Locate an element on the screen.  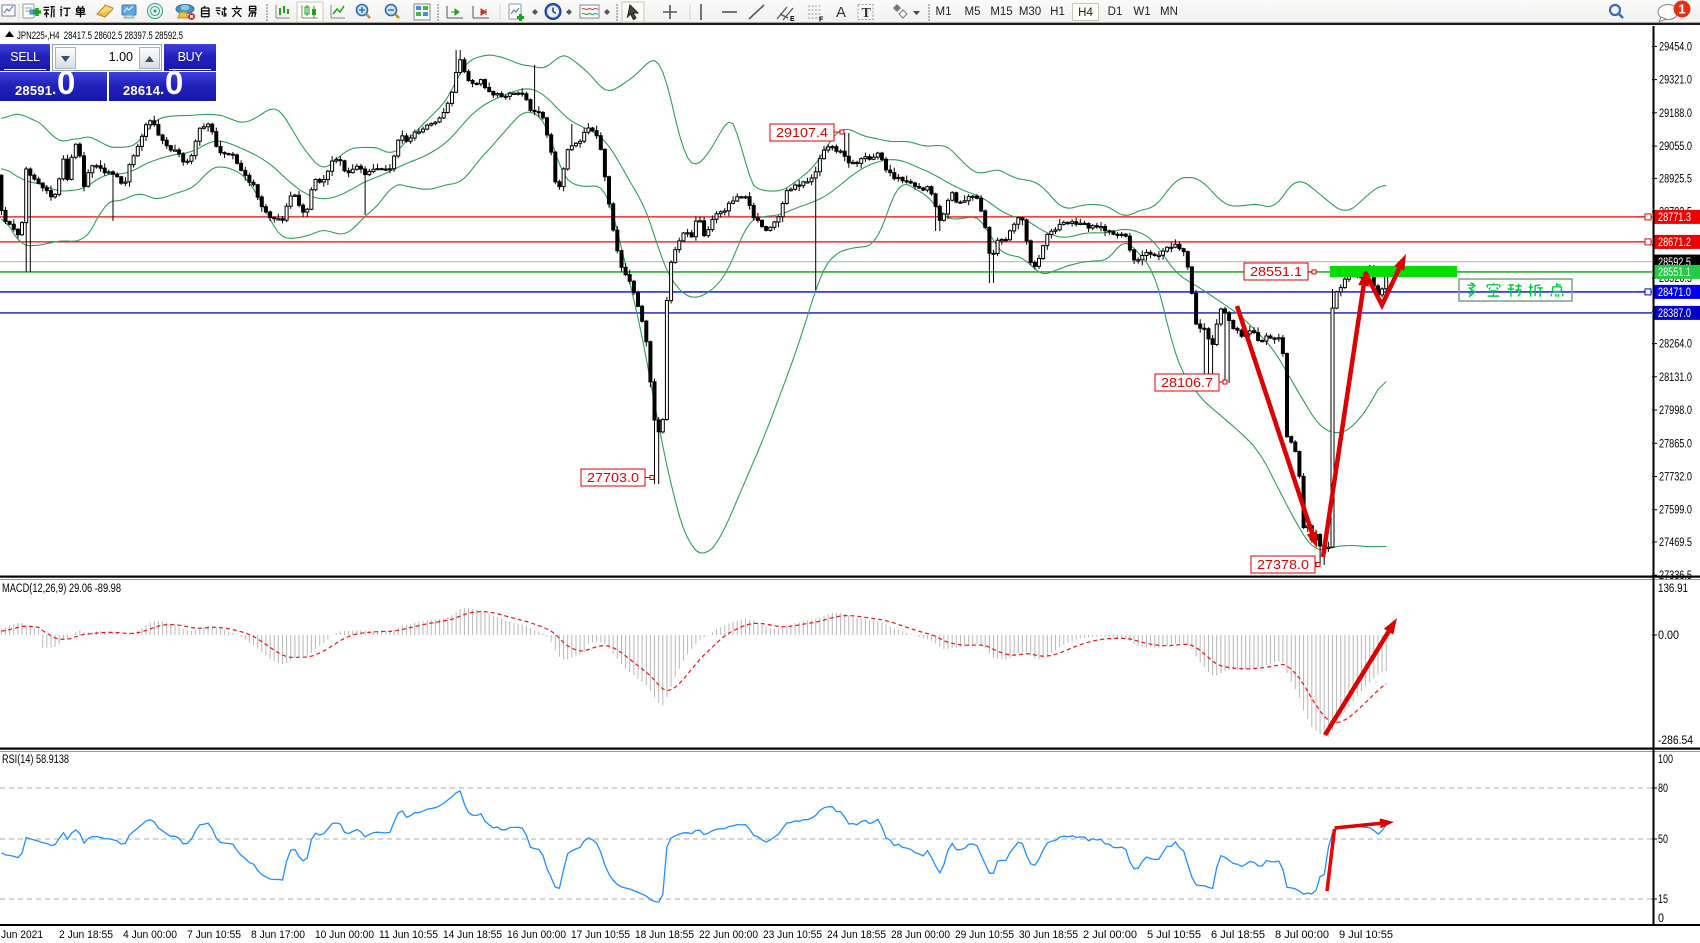
svg-text: 27469.5 is located at coordinates (1675, 543).